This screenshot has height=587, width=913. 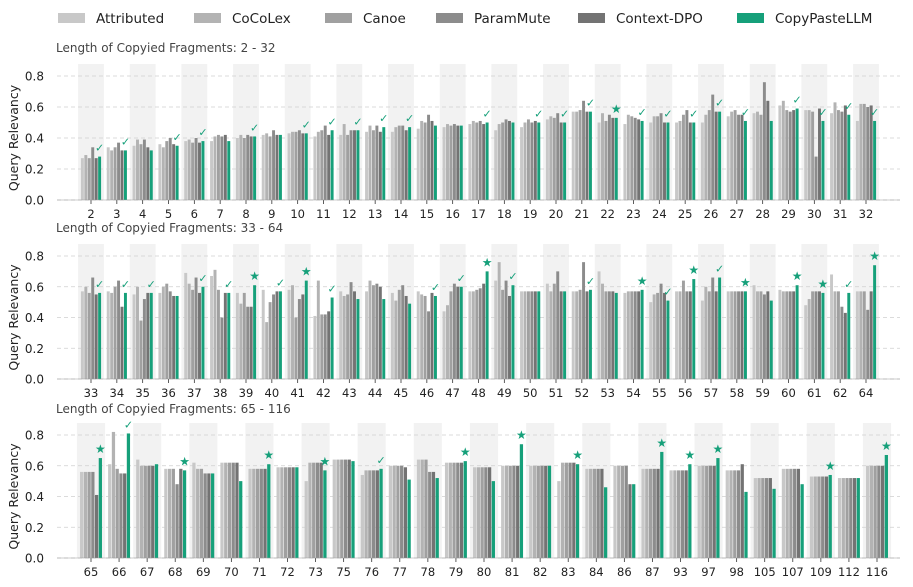 I want to click on x-tick-label: 48, so click(x=478, y=393).